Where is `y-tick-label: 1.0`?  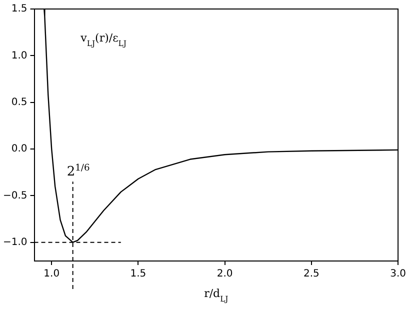 y-tick-label: 1.0 is located at coordinates (19, 56).